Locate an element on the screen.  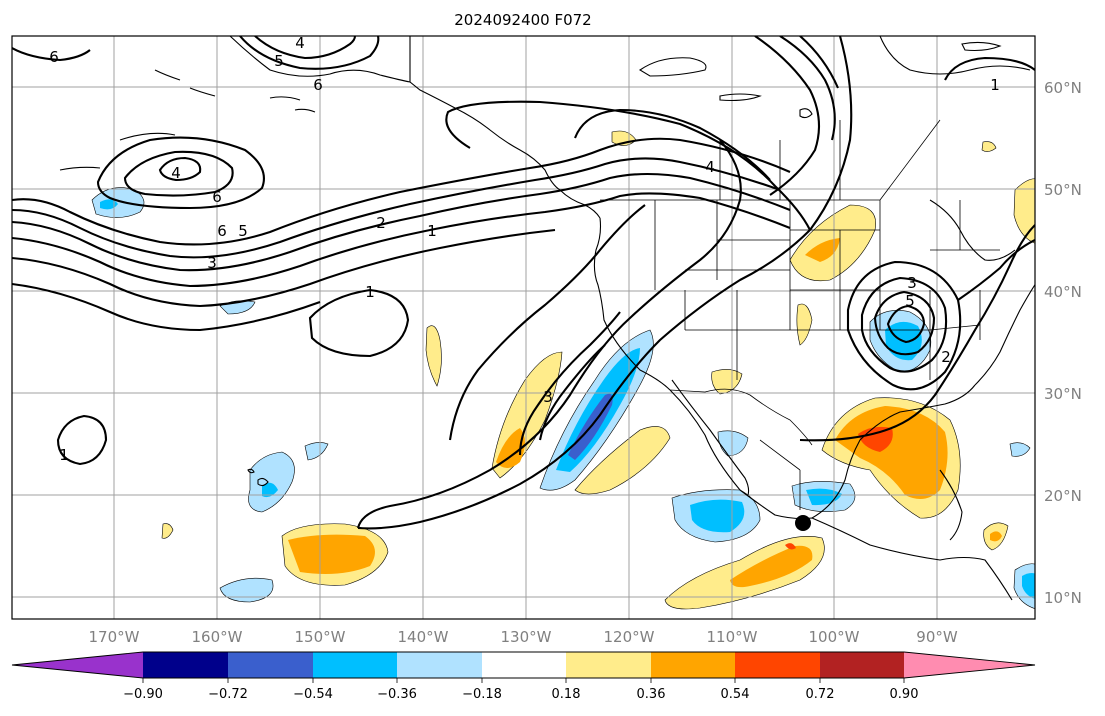
canada-province-lines is located at coordinates (830, 160).